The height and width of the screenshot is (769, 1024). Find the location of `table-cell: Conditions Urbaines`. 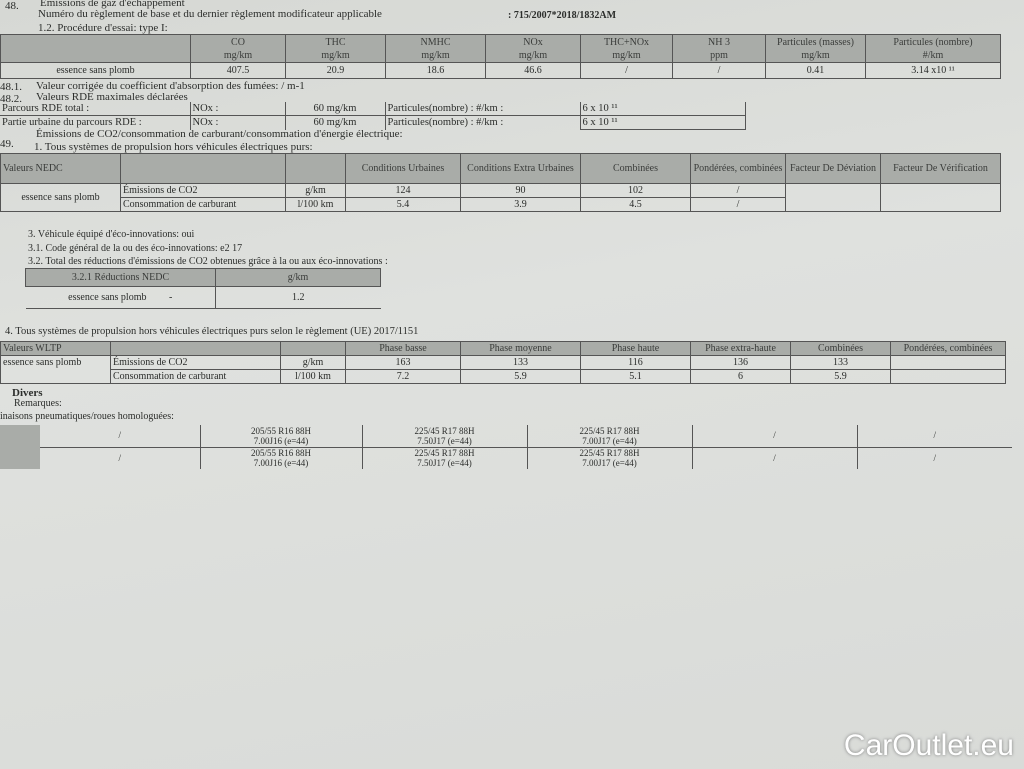

table-cell: Conditions Urbaines is located at coordinates (403, 168).